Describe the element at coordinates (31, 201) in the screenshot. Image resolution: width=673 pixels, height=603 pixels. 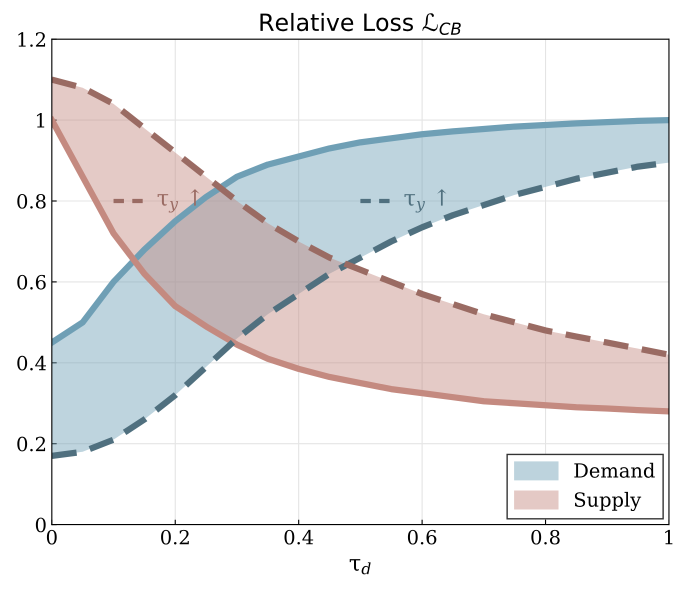
I see `y-tick-label: 0.8` at that location.